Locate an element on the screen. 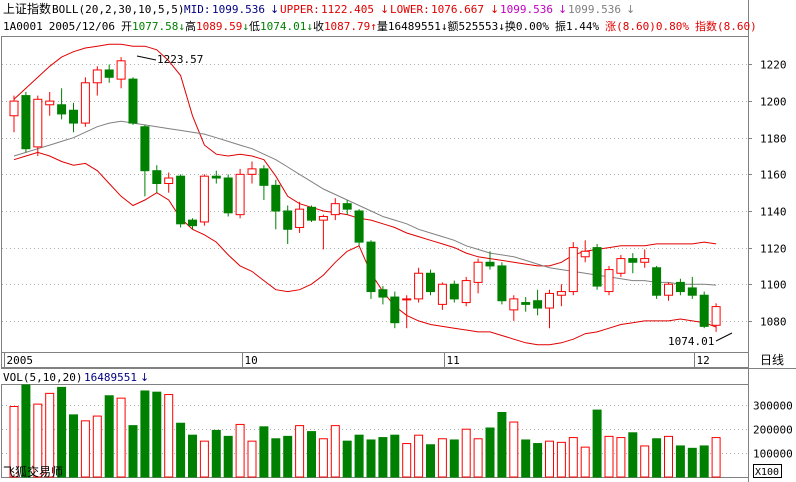 The height and width of the screenshot is (482, 796). price-tick-label: 1120 is located at coordinates (773, 249).